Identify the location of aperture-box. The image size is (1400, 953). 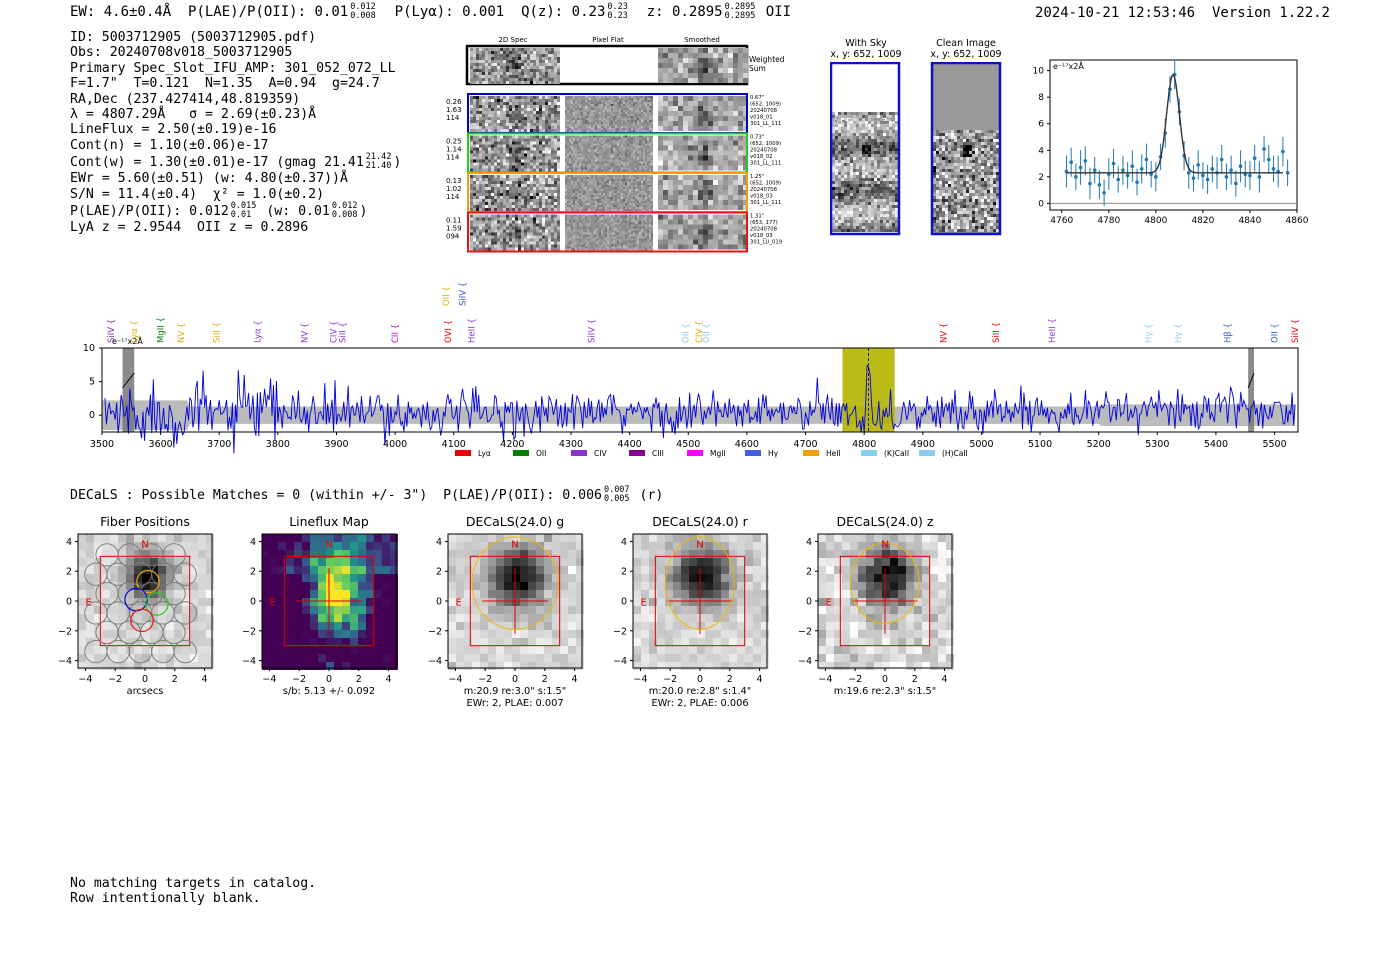
(700, 601).